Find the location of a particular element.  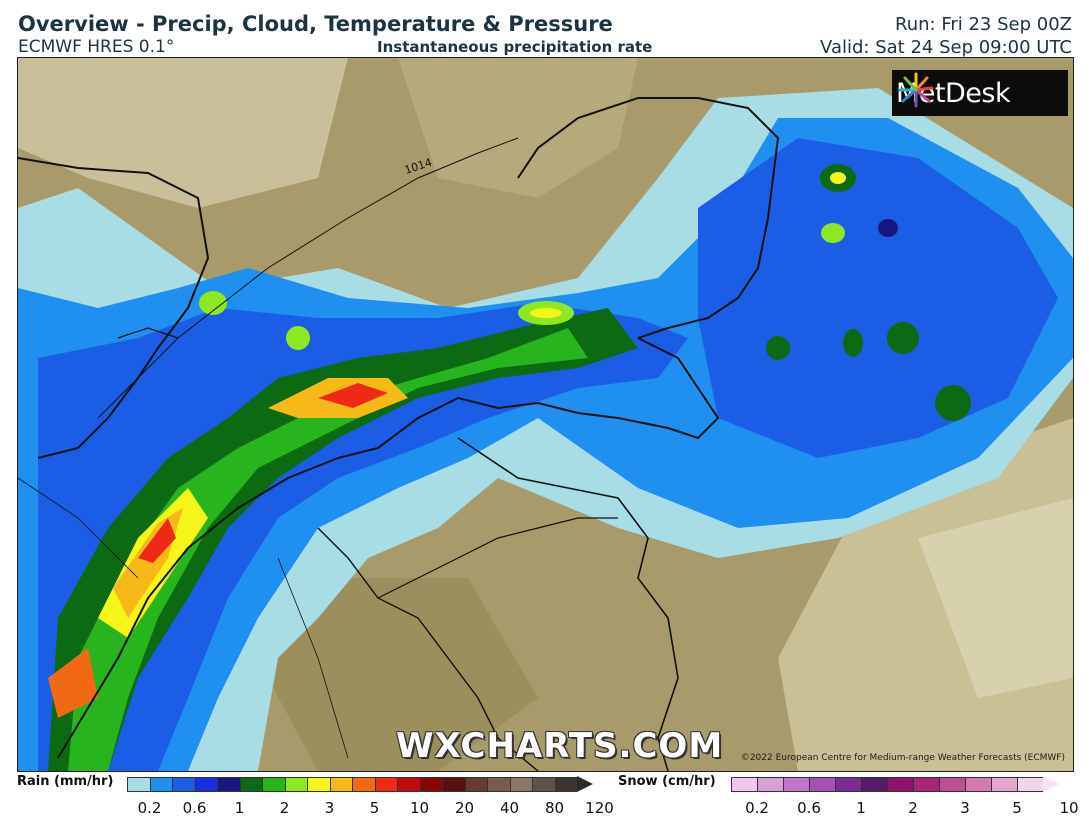

precip-cell-8-core is located at coordinates (546, 313).